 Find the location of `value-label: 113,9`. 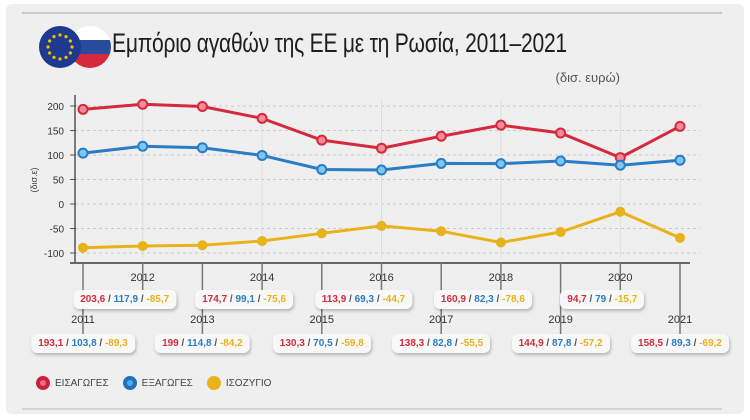

value-label: 113,9 is located at coordinates (334, 299).